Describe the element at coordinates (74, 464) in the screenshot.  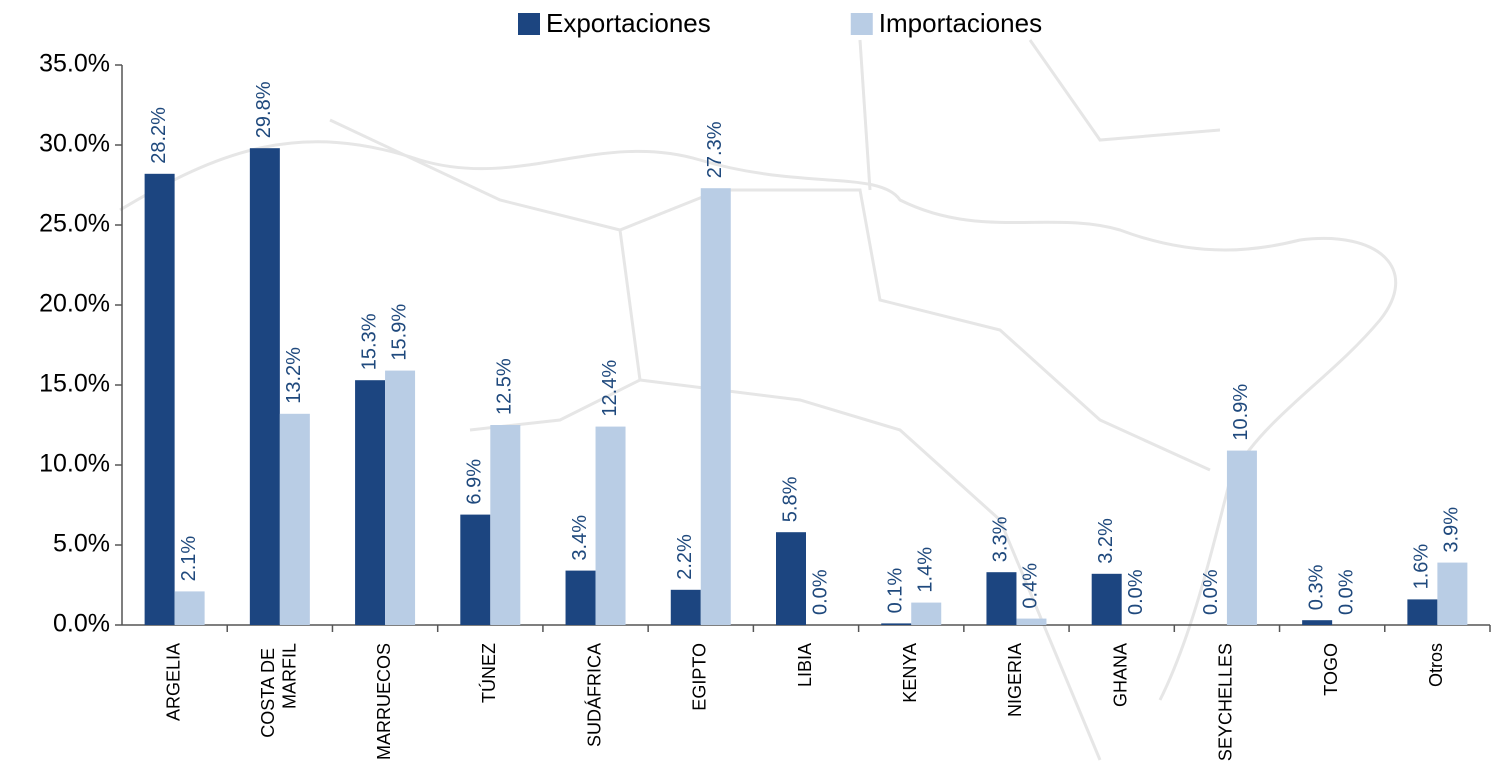
I see `y-tick-label: 10.0%` at that location.